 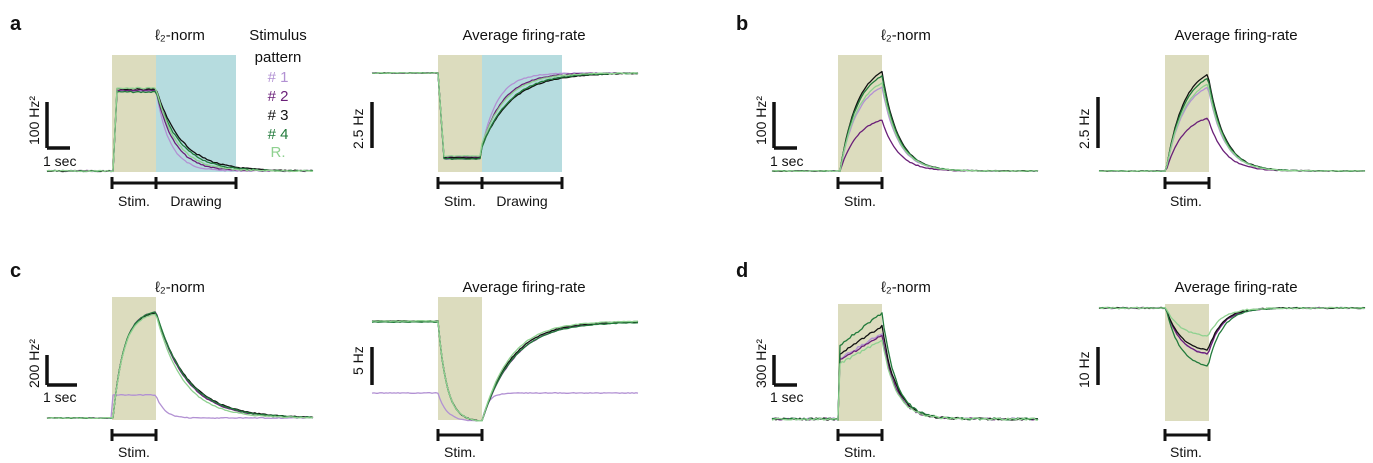 I want to click on panel-c-l2-title: ℓ₂-norm, so click(x=180, y=287).